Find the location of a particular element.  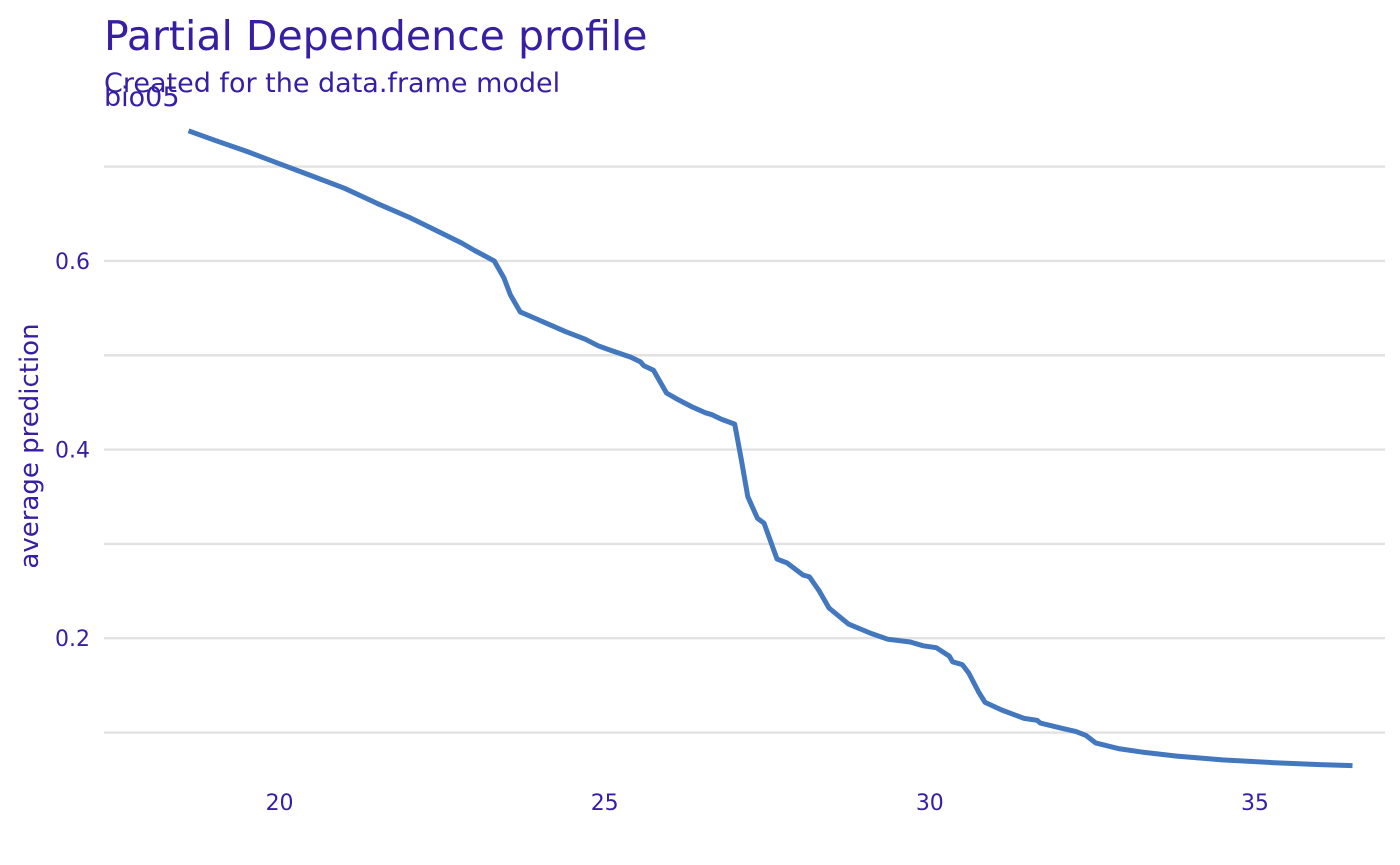

y-tick-label: 0.2 is located at coordinates (72, 639).